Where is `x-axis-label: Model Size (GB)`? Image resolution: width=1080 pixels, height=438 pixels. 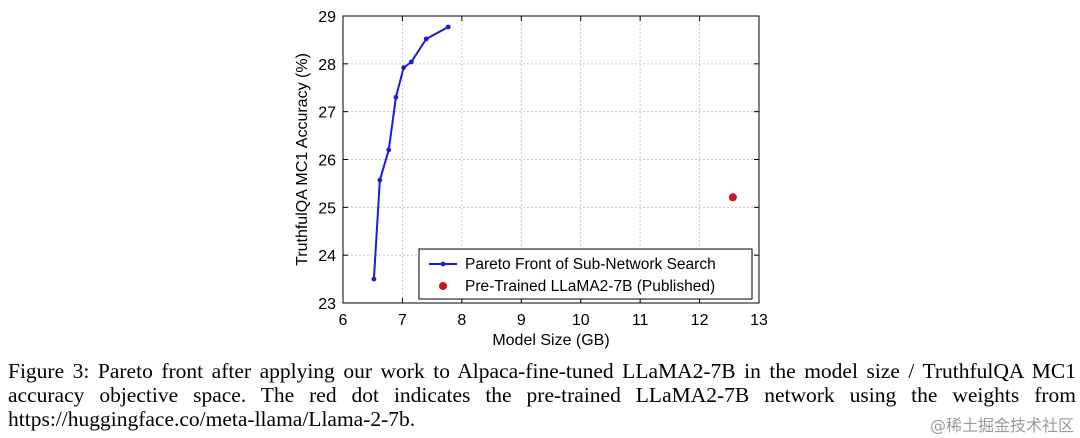
x-axis-label: Model Size (GB) is located at coordinates (550, 340).